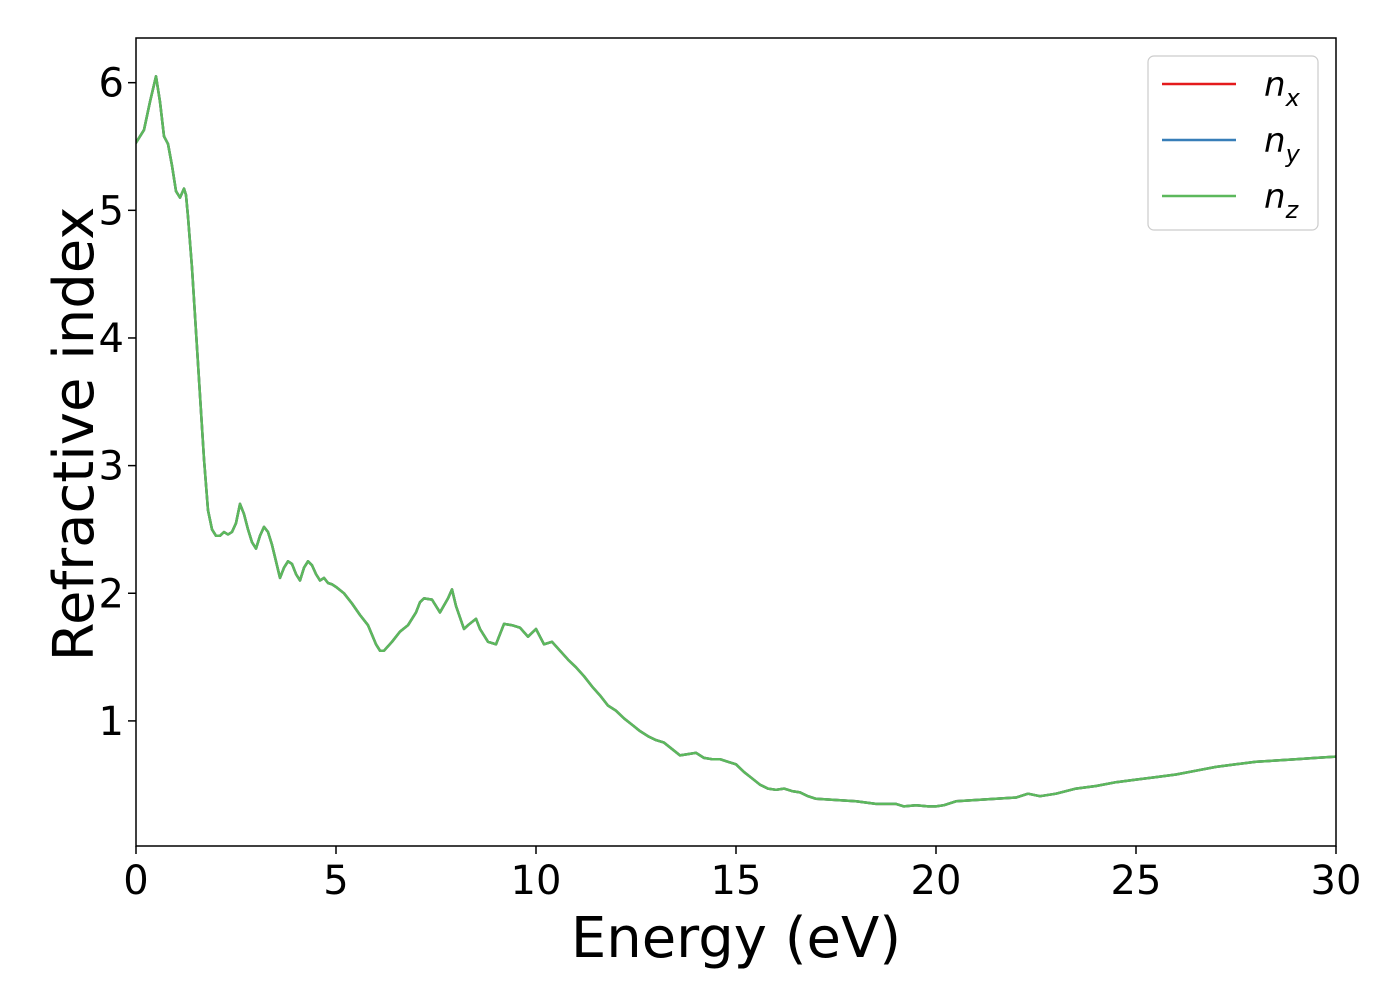  I want to click on x-tick-label: 5, so click(335, 881).